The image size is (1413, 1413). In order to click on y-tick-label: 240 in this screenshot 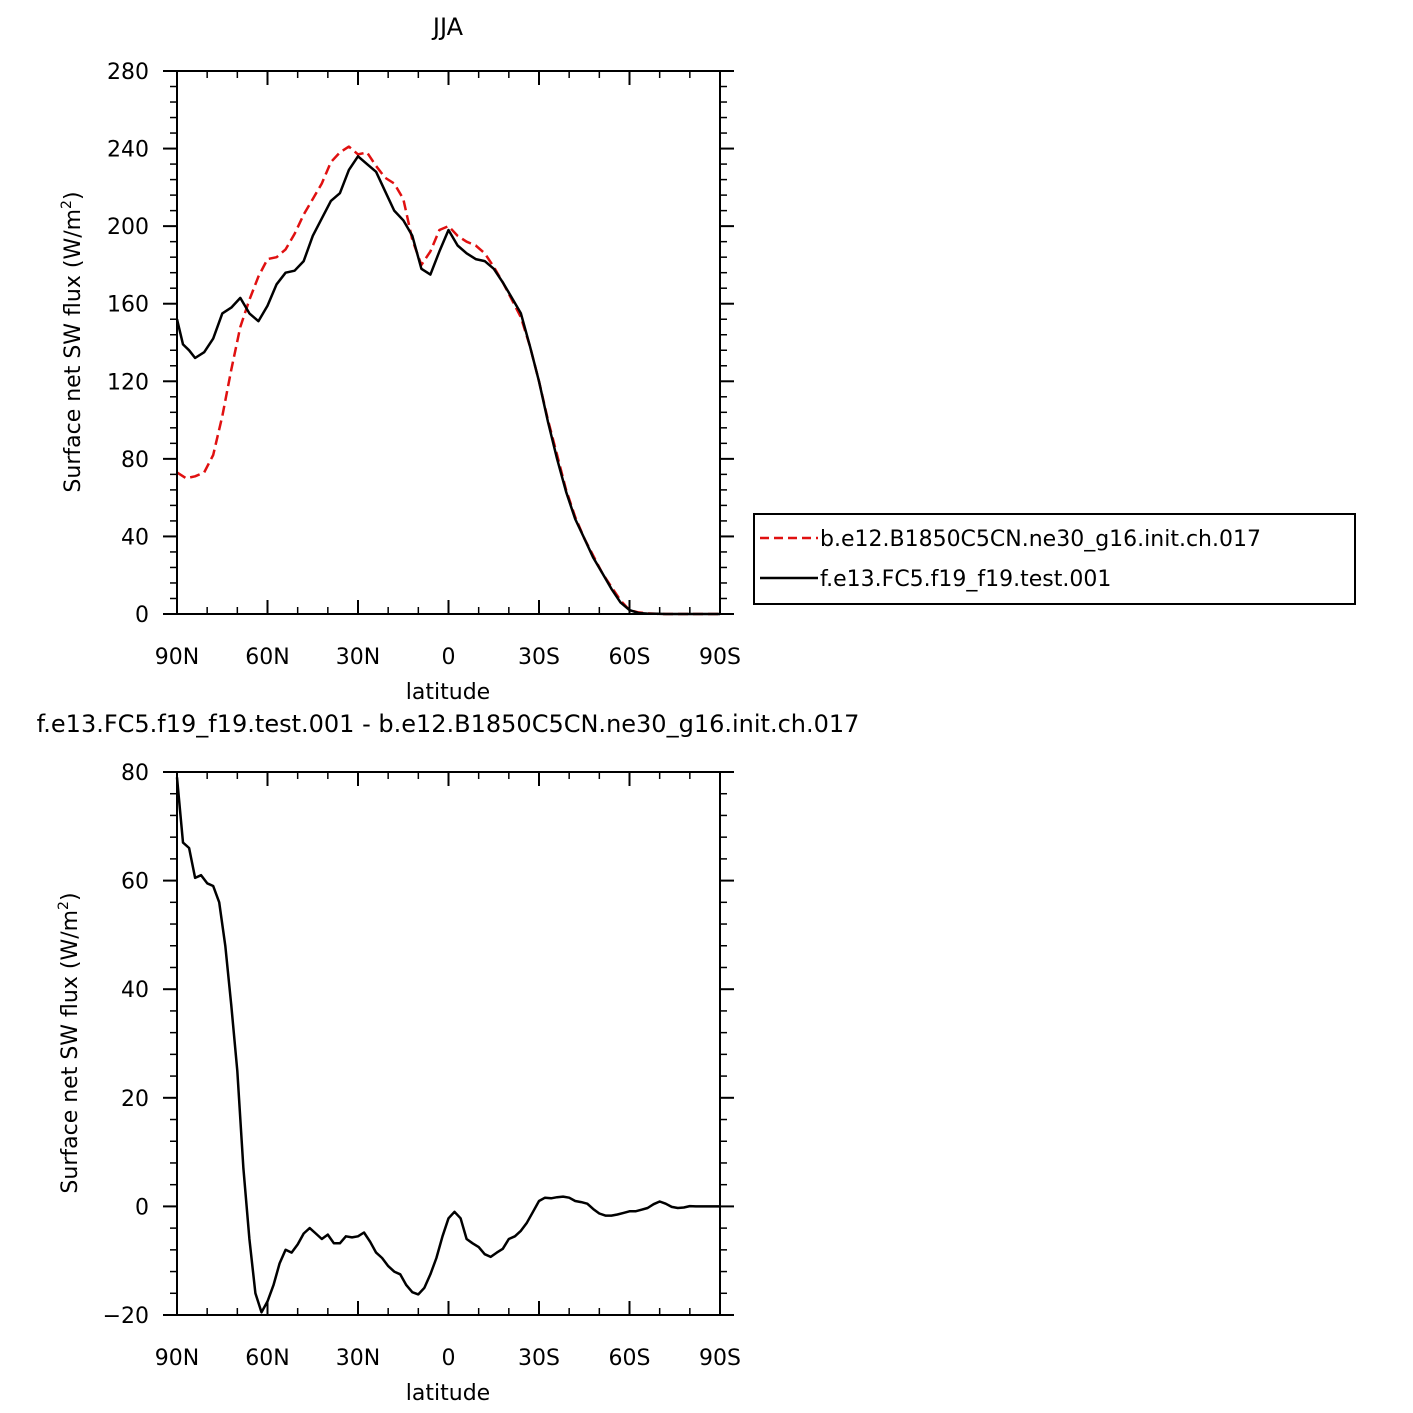, I will do `click(128, 150)`.